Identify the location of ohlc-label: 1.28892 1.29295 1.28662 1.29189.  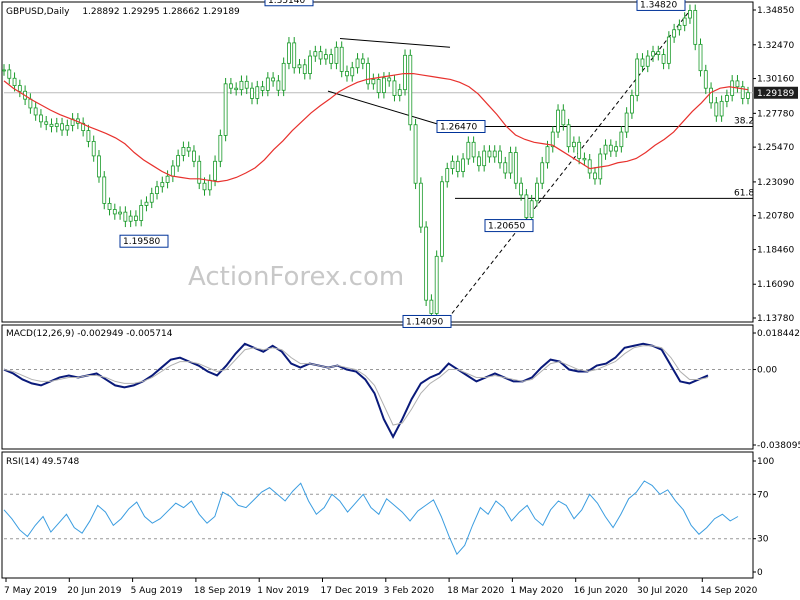
(161, 12).